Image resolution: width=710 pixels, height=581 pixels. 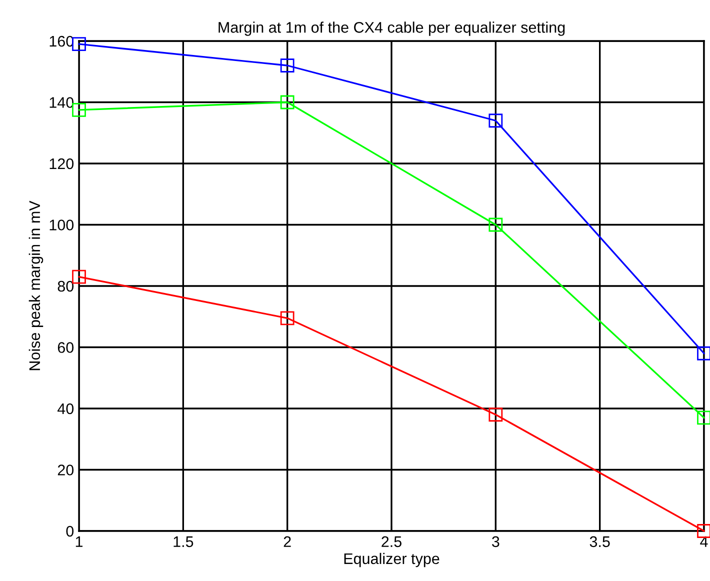 I want to click on y-tick-label: 20, so click(x=66, y=470).